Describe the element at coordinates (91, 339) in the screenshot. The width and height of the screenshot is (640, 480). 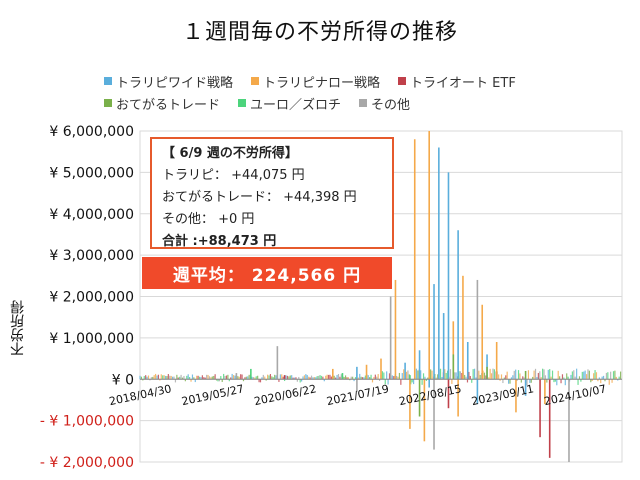
I see `y-tick-label: ¥ 1,000,000` at that location.